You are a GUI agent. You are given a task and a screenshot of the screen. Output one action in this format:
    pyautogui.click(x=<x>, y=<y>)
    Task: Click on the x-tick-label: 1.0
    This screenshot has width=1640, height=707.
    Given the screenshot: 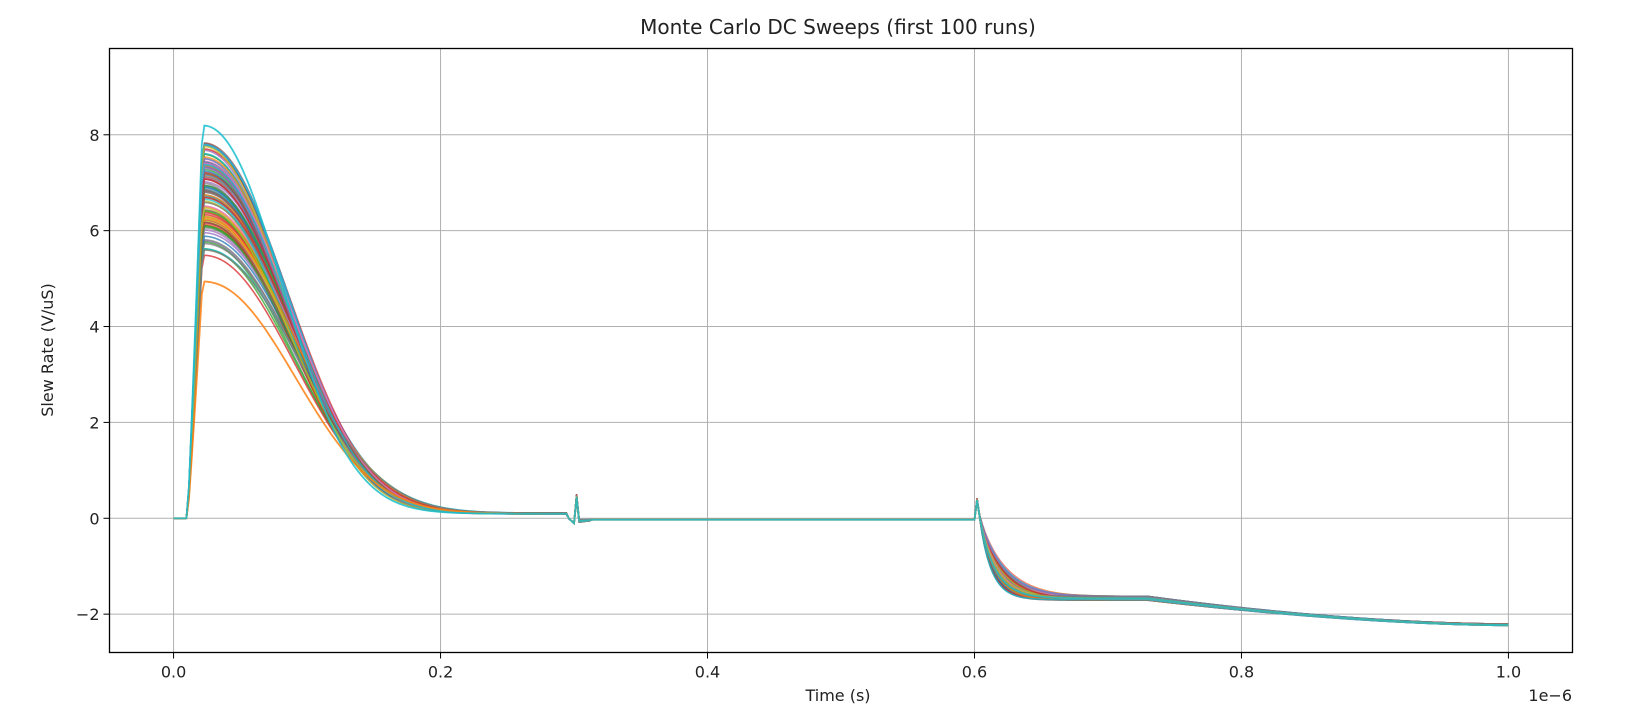 What is the action you would take?
    pyautogui.click(x=1508, y=672)
    